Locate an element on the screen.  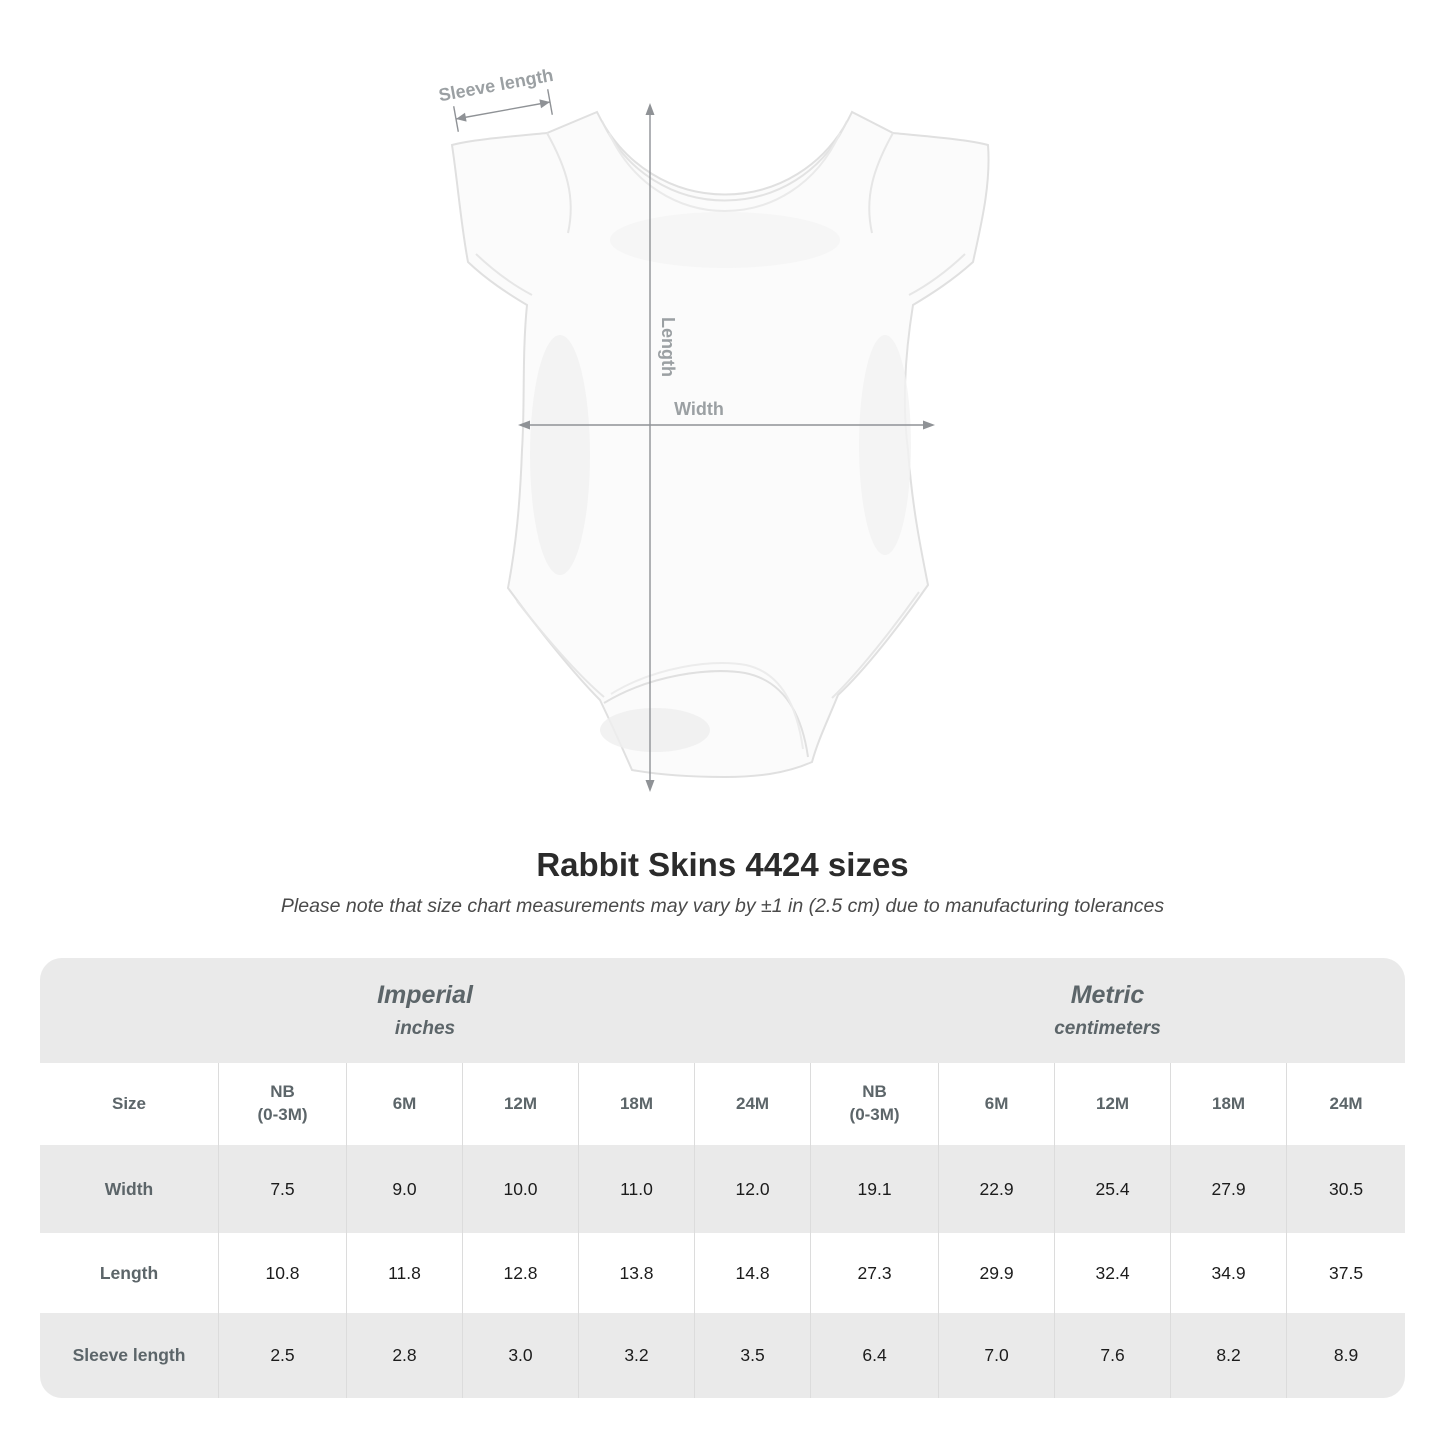
col-header-metric-nb: NB (0-3M) is located at coordinates (874, 1104).